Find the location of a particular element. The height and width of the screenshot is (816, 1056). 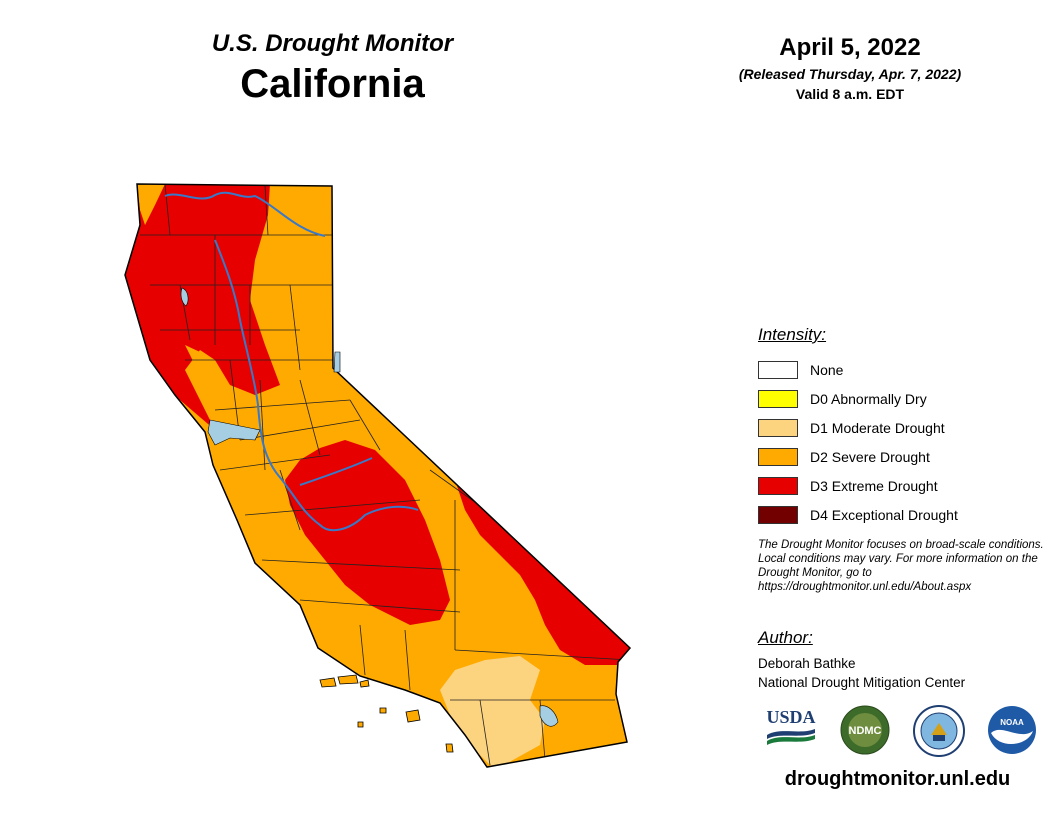

legend-swatch-d3 is located at coordinates (778, 485).